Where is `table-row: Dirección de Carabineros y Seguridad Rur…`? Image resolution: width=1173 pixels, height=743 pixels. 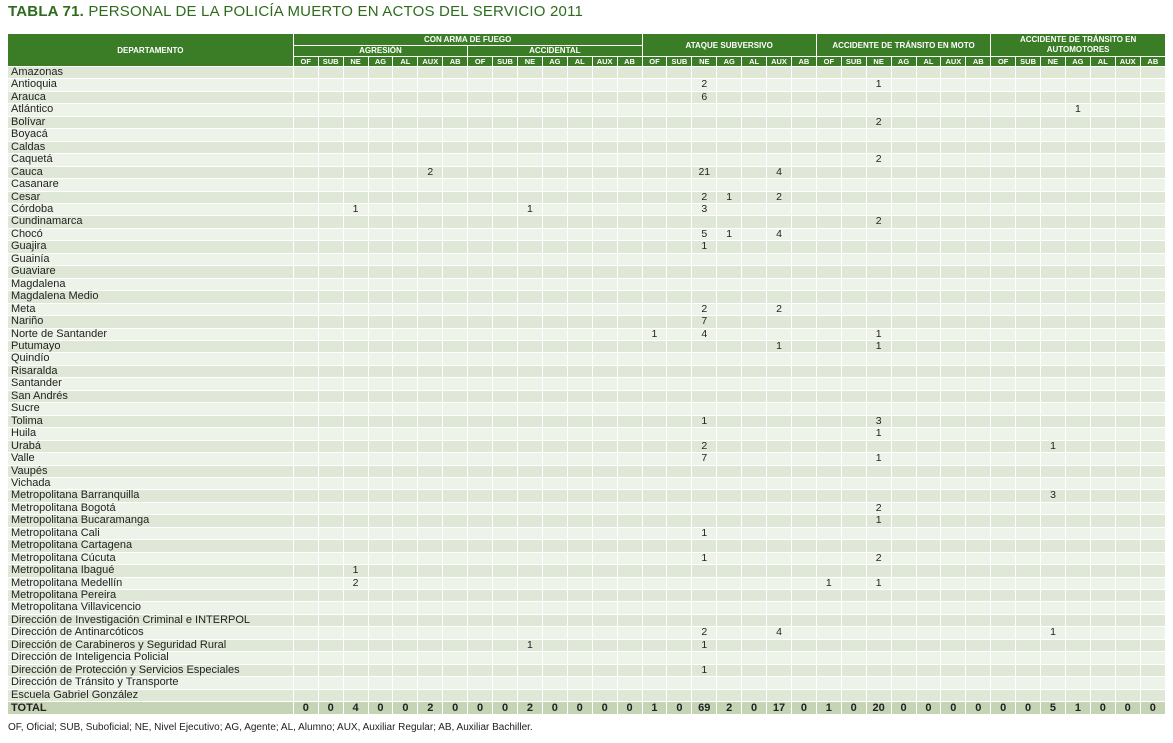
table-row: Dirección de Carabineros y Seguridad Rur… is located at coordinates (587, 646).